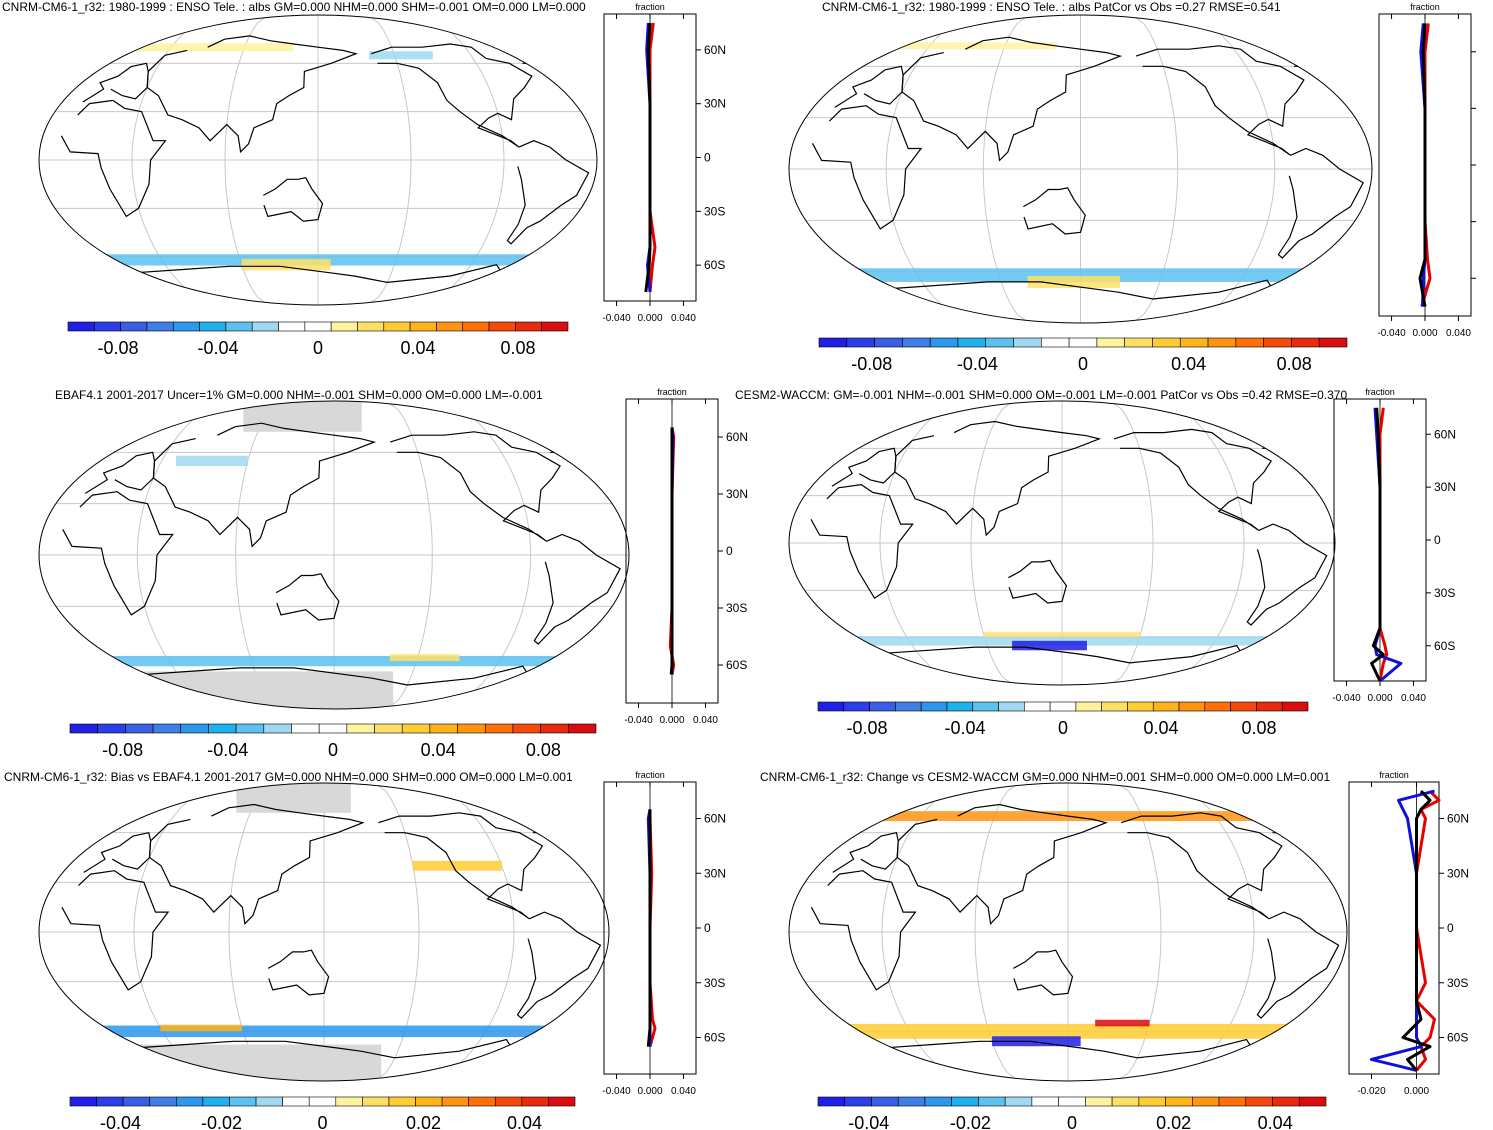 The width and height of the screenshot is (1493, 1130). Describe the element at coordinates (737, 494) in the screenshot. I see `zonal-ytick-label: 30N` at that location.